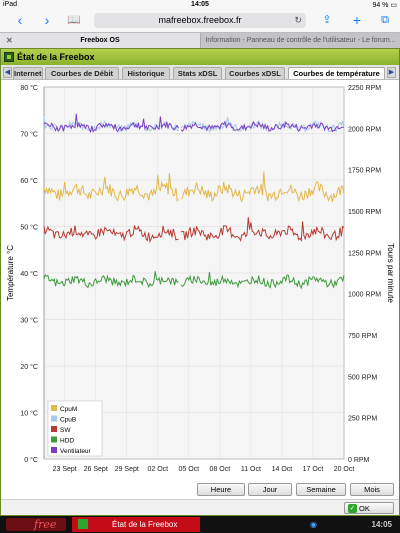 Image resolution: width=400 pixels, height=533 pixels. What do you see at coordinates (54, 429) in the screenshot?
I see `legend-swatch-sw` at bounding box center [54, 429].